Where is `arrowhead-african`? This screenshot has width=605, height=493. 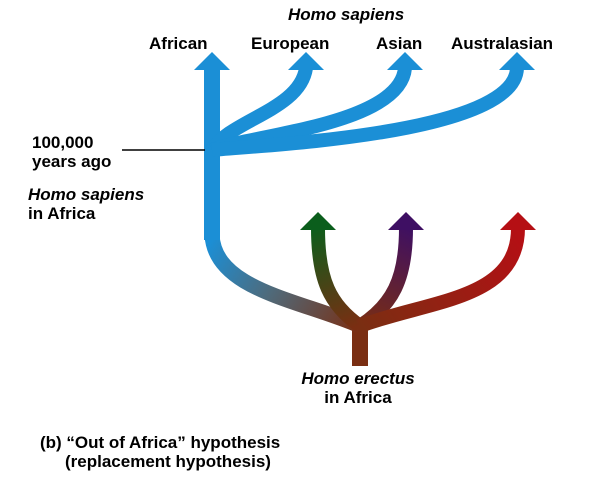
arrowhead-african is located at coordinates (212, 61).